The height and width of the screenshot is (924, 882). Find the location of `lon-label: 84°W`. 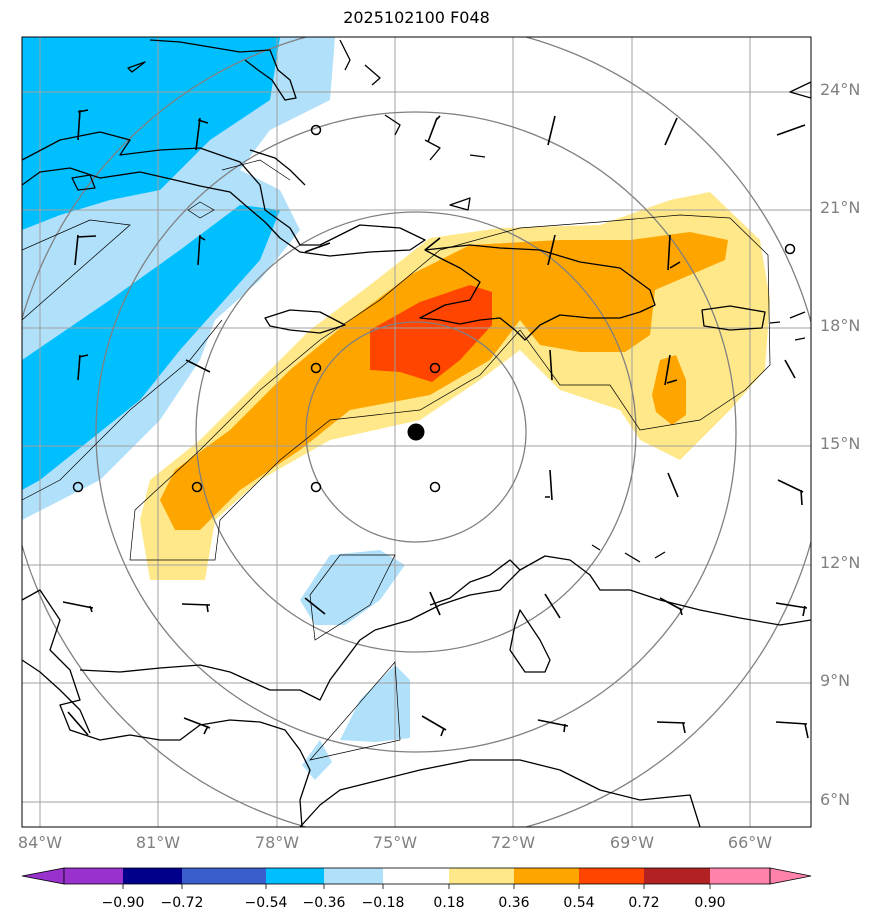

lon-label: 84°W is located at coordinates (40, 842).